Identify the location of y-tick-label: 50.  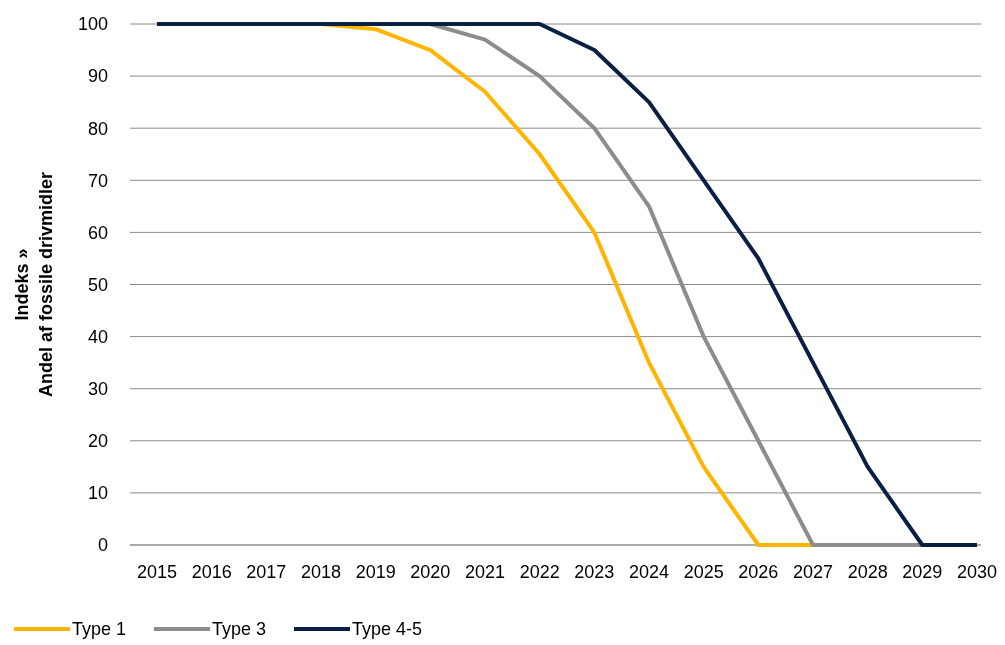
(97, 284).